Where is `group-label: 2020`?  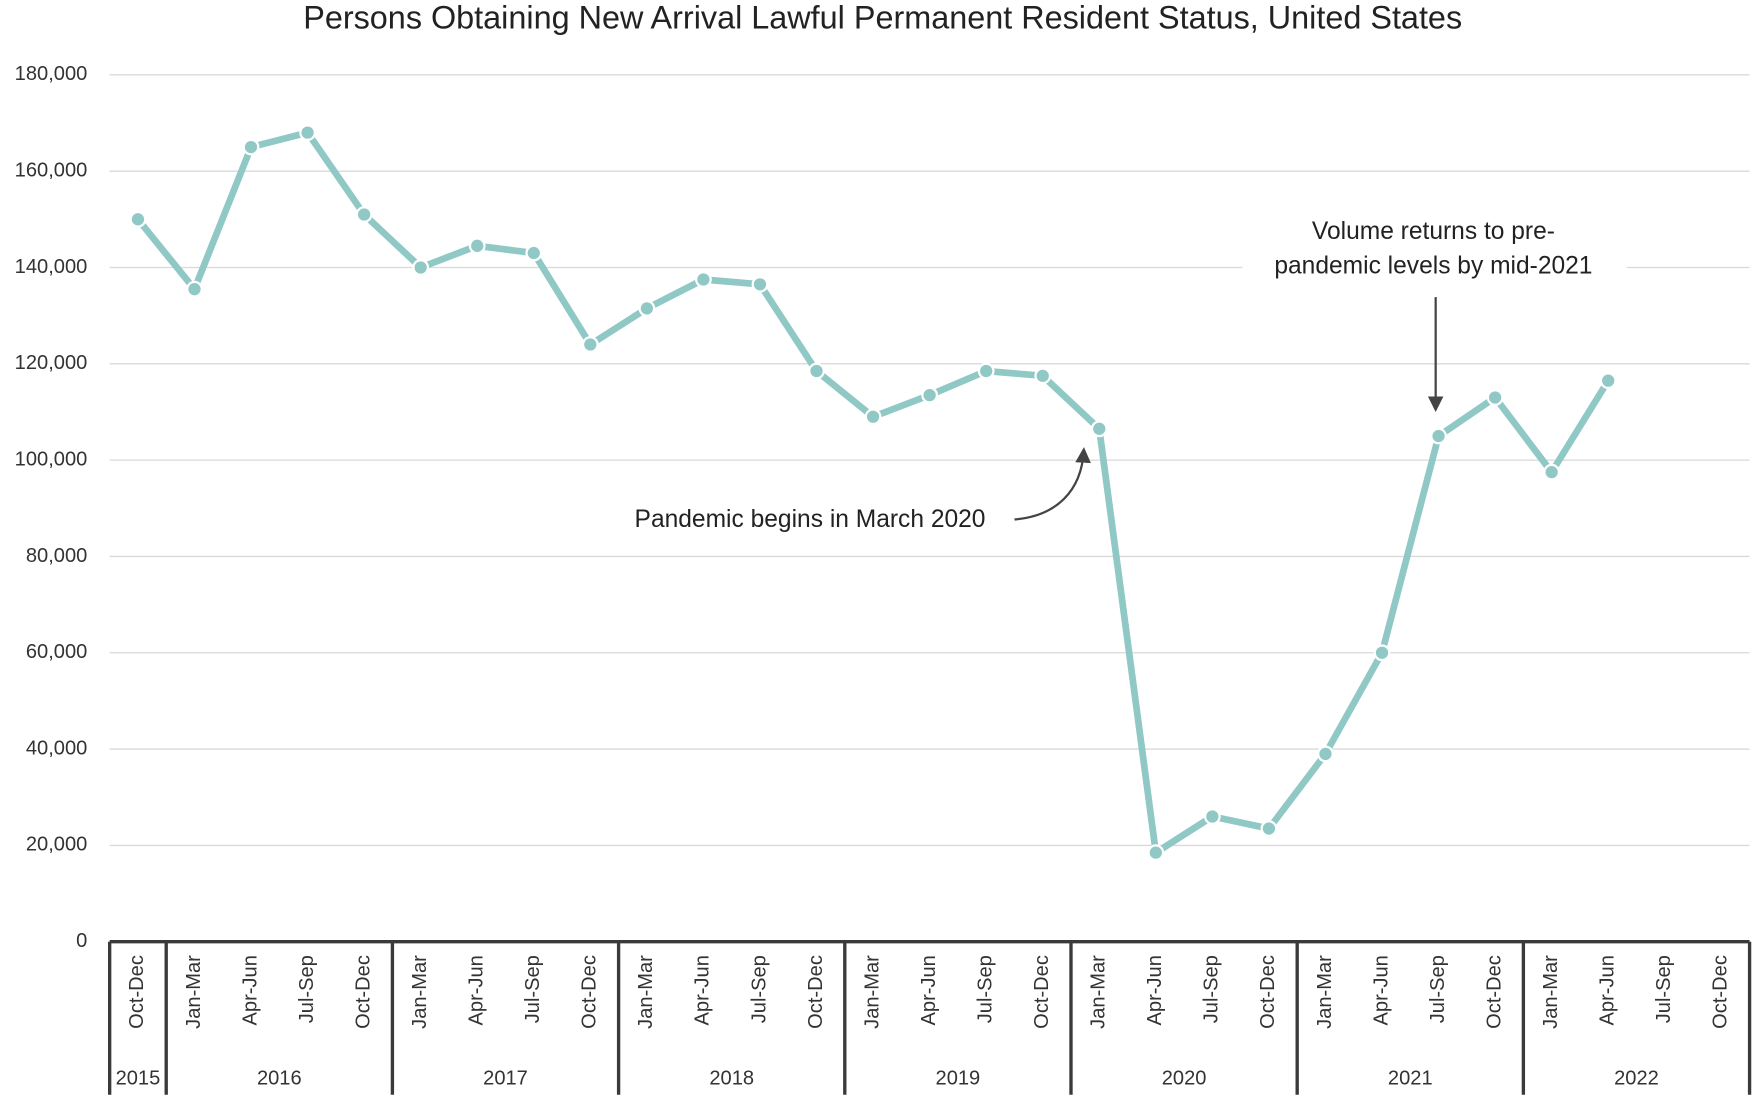
group-label: 2020 is located at coordinates (1184, 1078).